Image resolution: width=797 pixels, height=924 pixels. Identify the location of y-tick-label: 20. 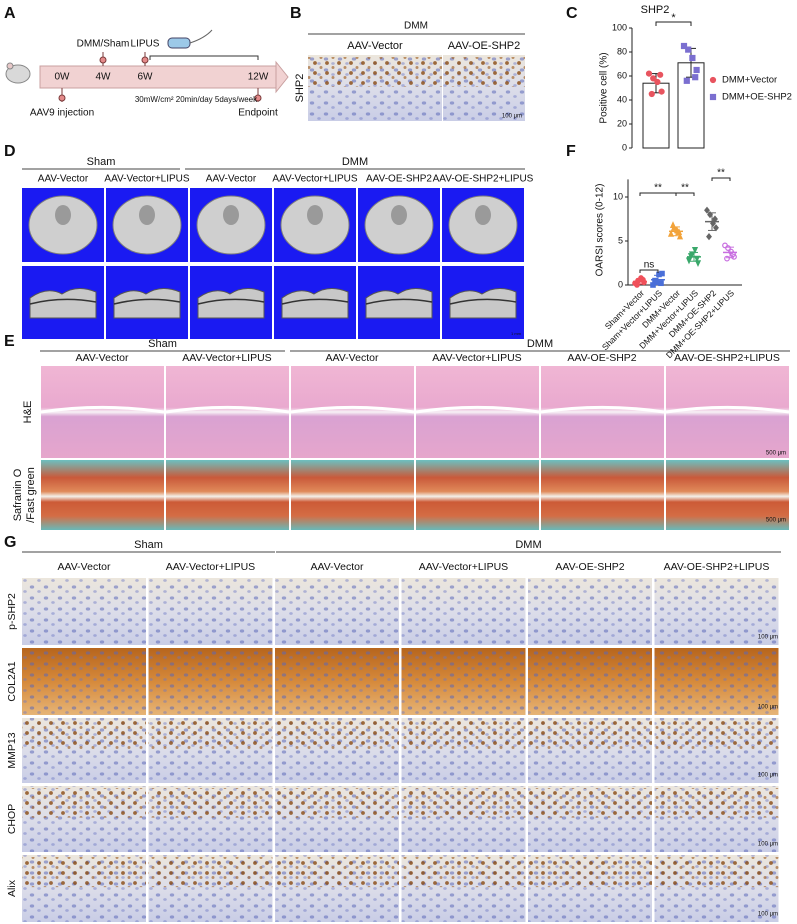
(622, 123).